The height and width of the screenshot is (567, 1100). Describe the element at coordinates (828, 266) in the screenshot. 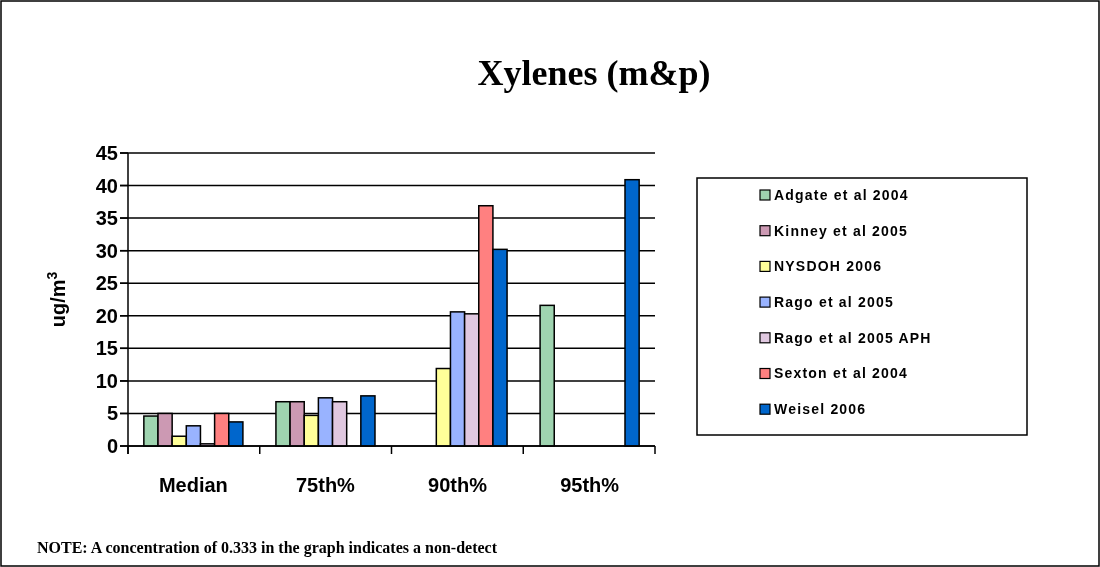

I see `legend-label: NYSDOH 2006` at that location.